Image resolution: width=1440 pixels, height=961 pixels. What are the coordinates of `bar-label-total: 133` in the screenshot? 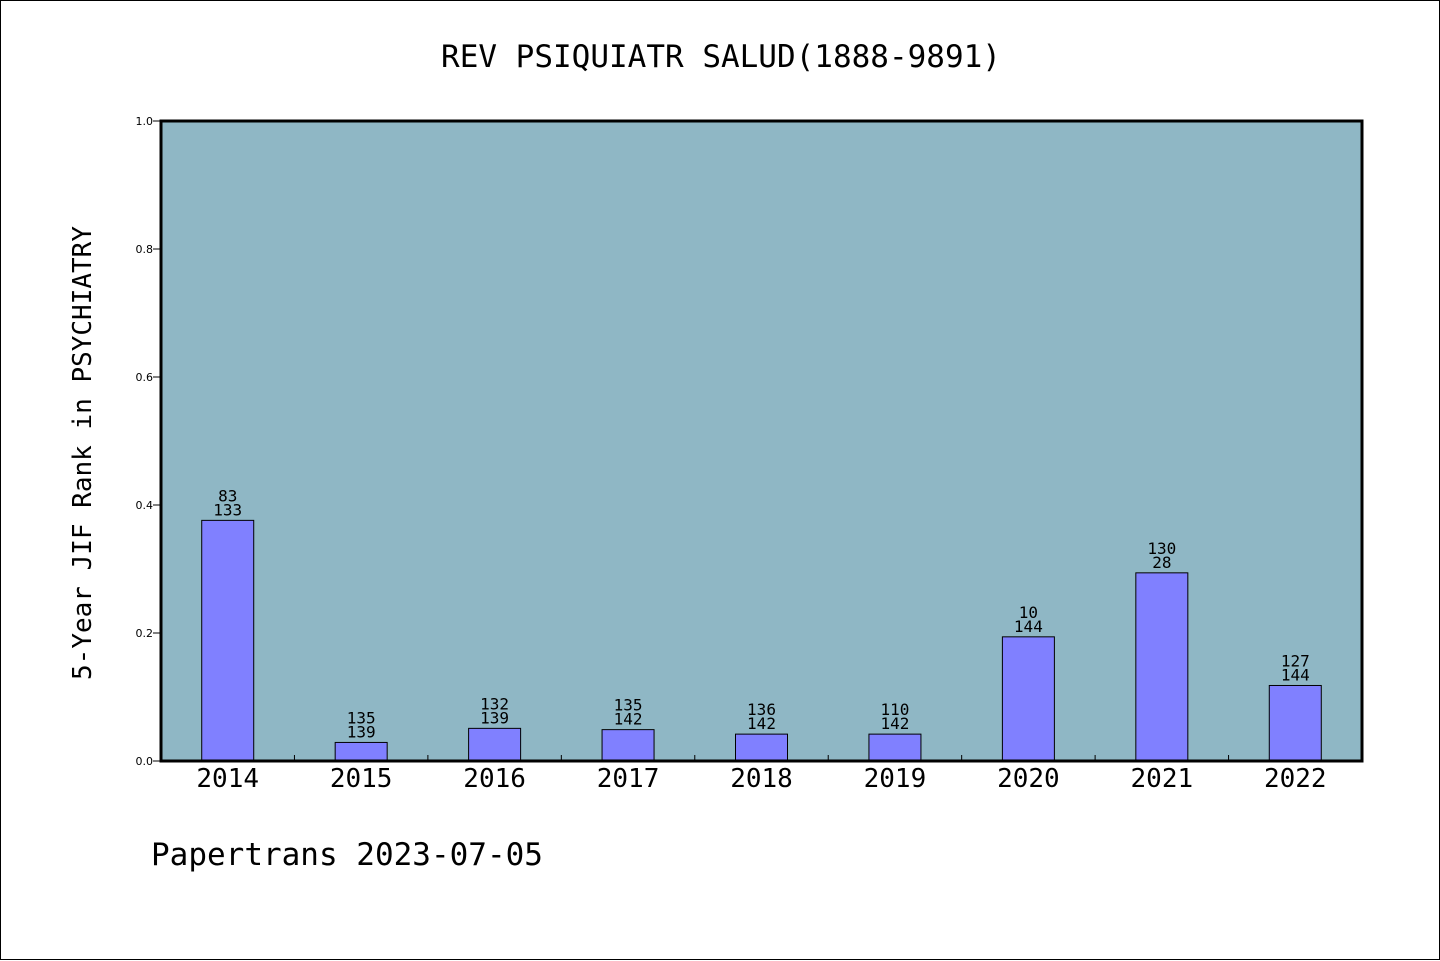 It's located at (227, 509).